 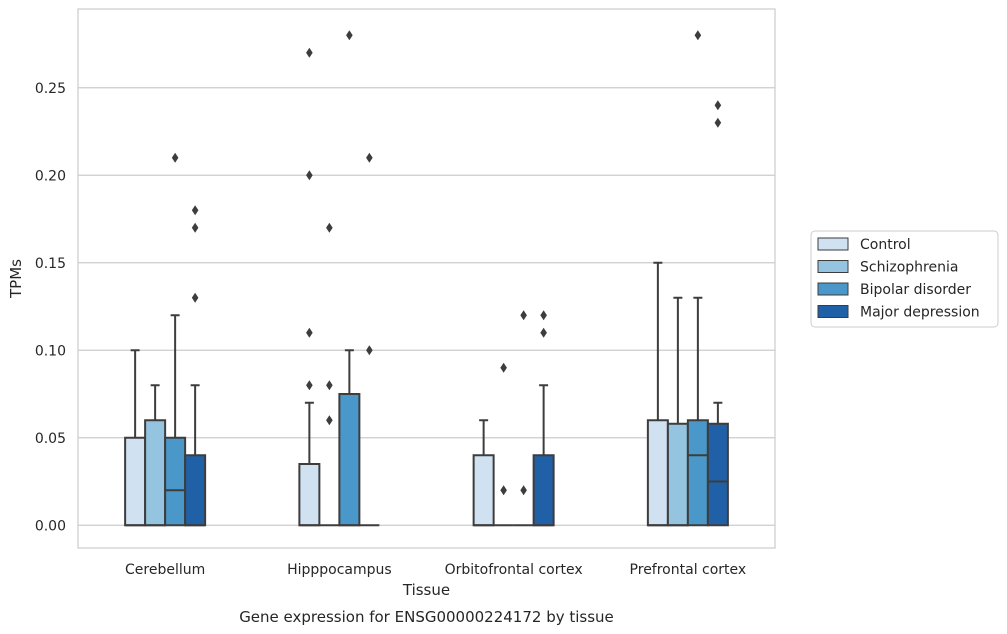 I want to click on y-tick-label: 0.25, so click(x=50, y=89).